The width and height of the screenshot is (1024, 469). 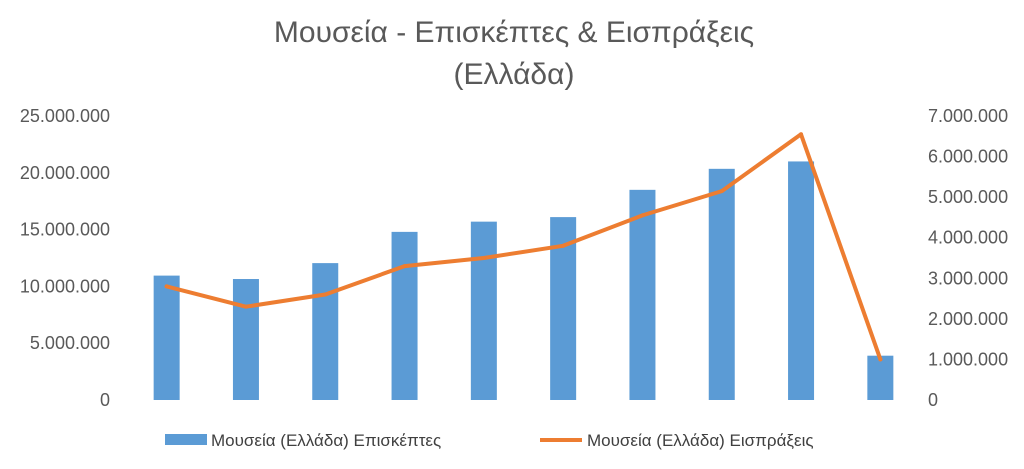 I want to click on right-axis-tick-label: 7.000.000, so click(x=968, y=116).